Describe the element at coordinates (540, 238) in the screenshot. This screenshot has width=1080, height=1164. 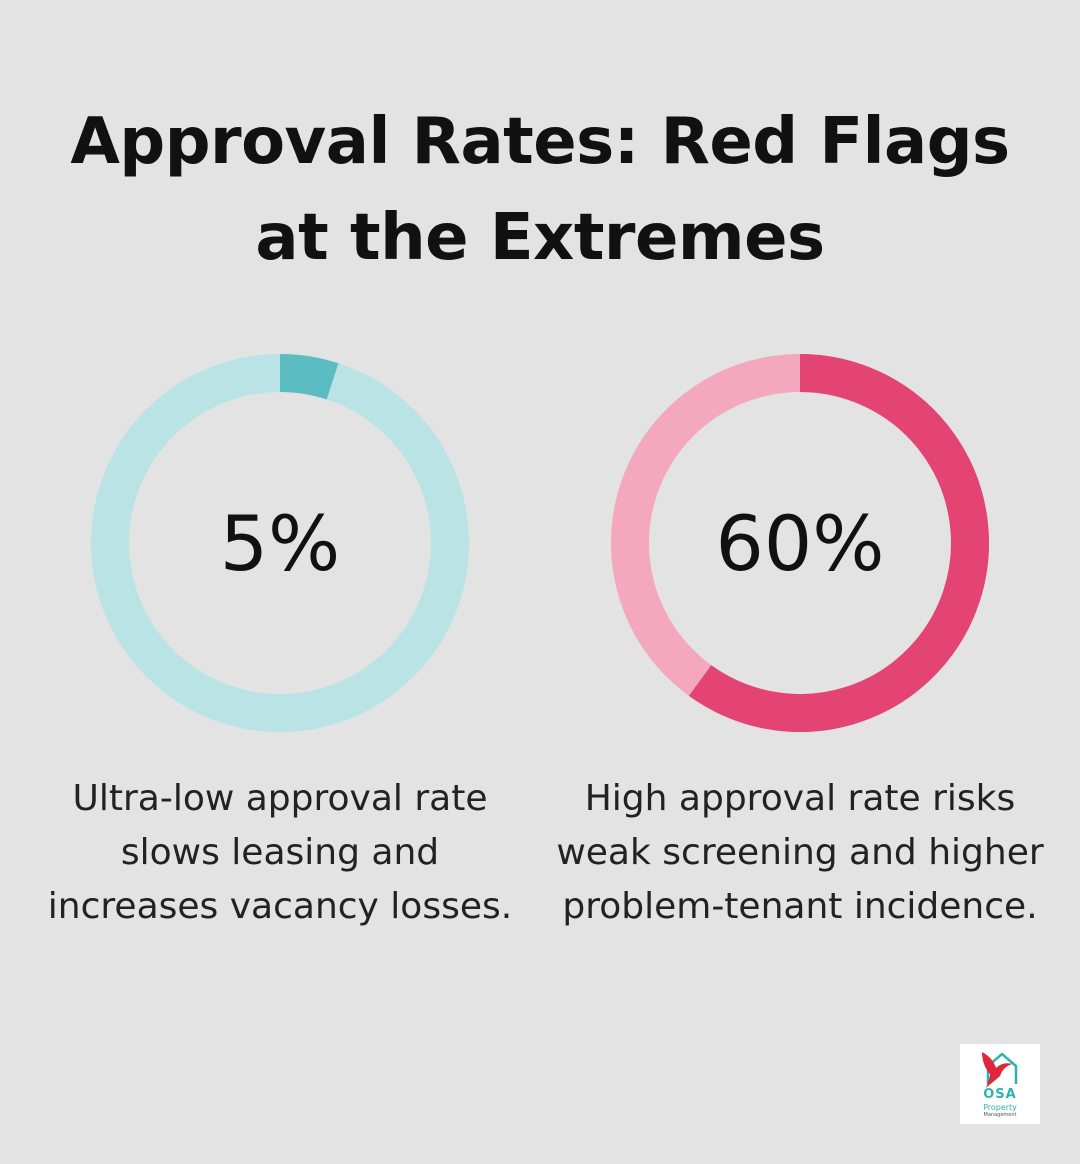
I see `title-line-2: at the Extremes` at that location.